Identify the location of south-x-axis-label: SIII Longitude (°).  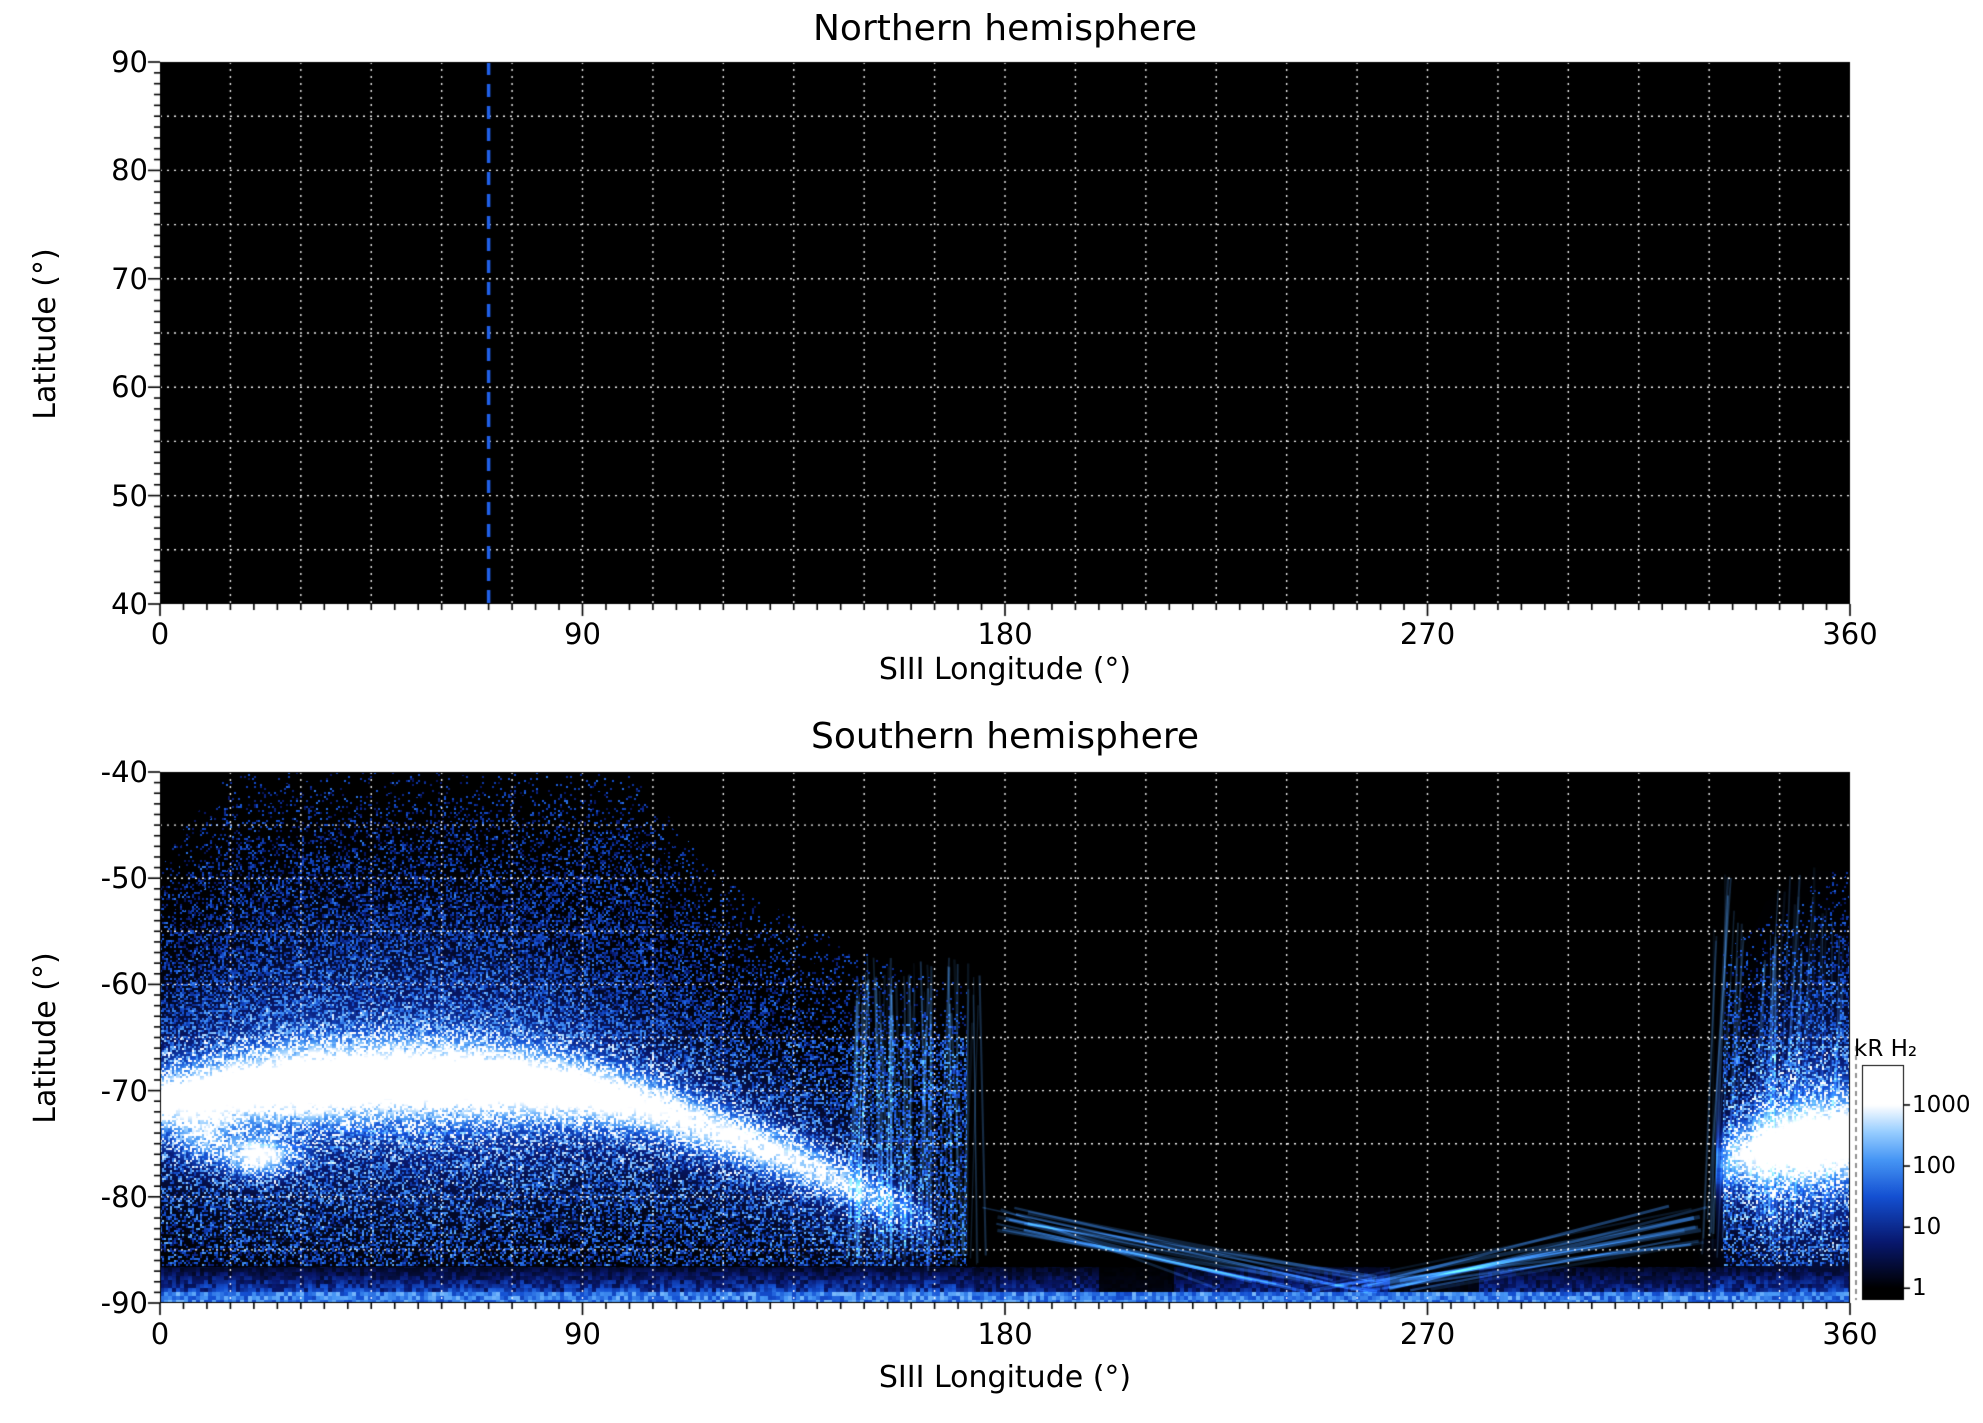
(1005, 1377).